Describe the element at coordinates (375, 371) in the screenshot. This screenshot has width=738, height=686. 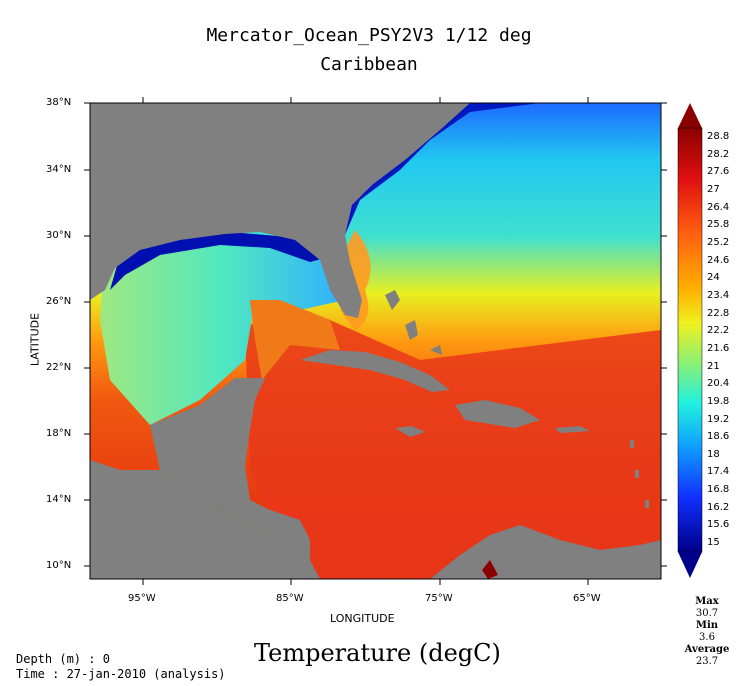
I see `cuba-land` at that location.